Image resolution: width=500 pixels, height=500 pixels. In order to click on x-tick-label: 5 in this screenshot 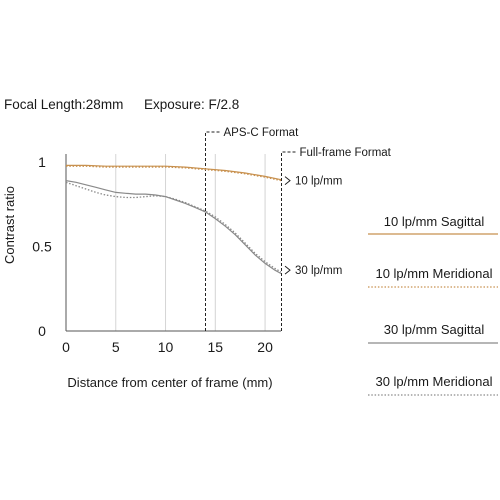, I will do `click(116, 347)`.